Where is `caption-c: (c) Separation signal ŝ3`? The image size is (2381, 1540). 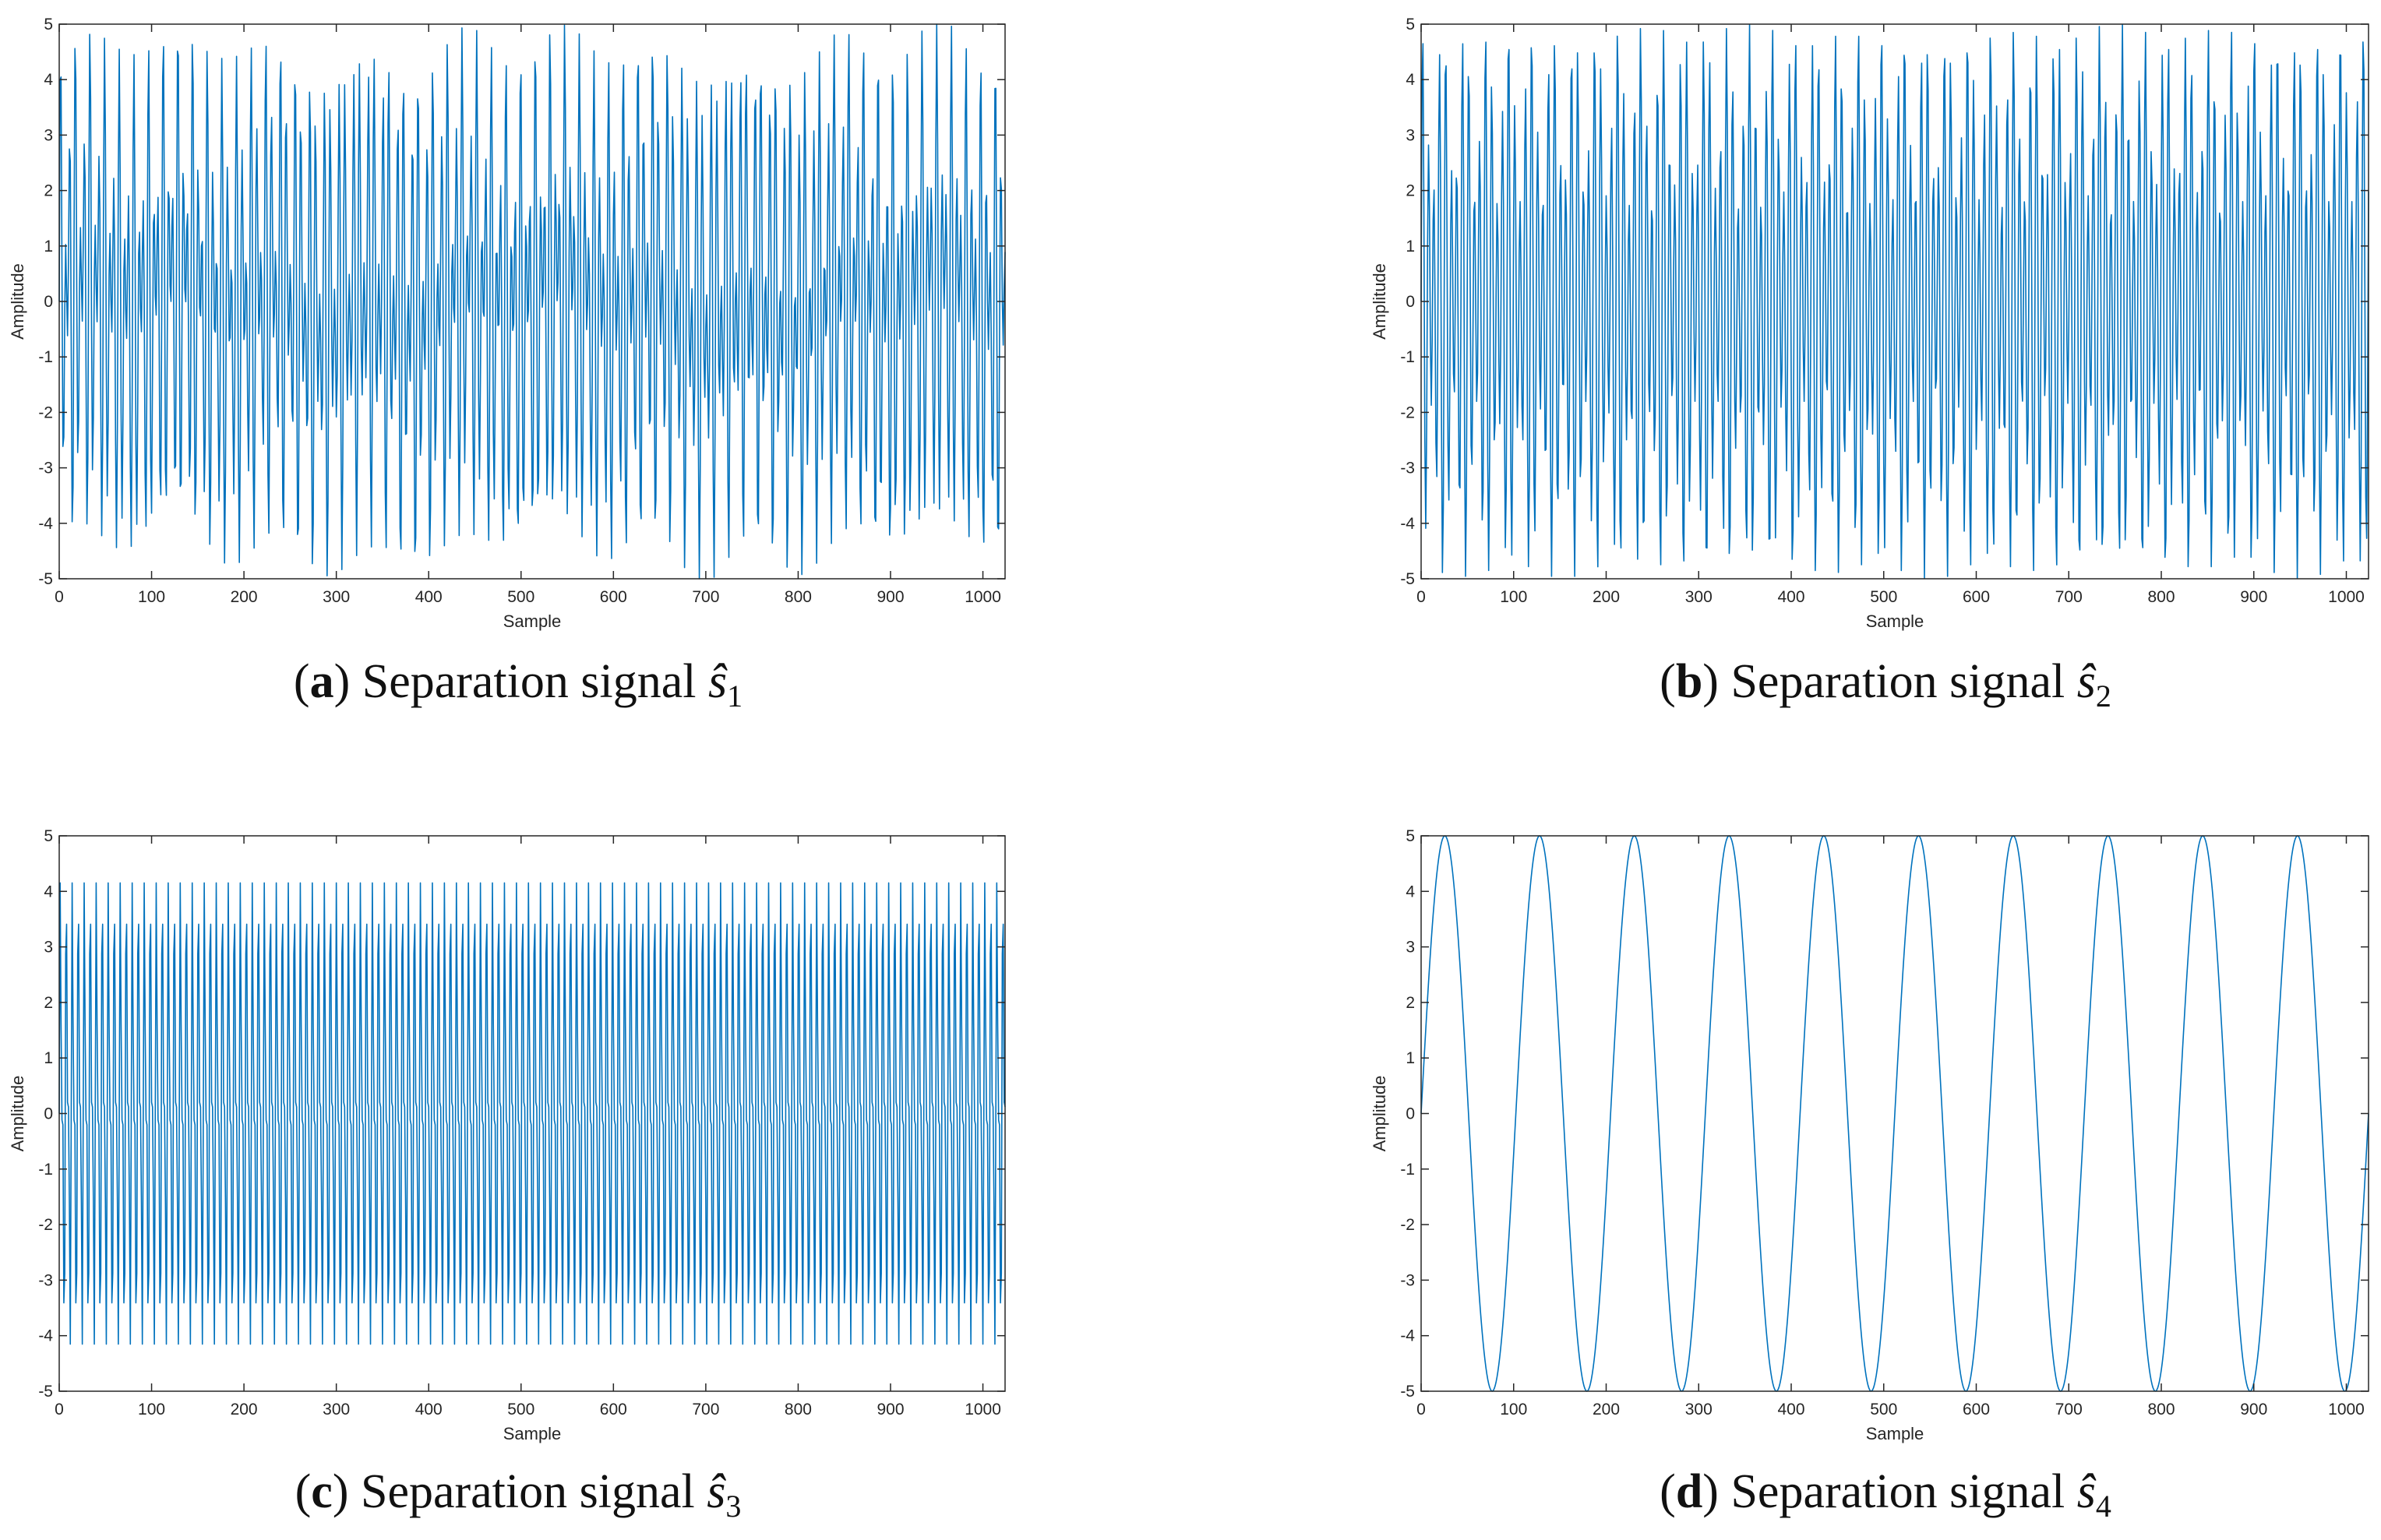 caption-c: (c) Separation signal ŝ3 is located at coordinates (518, 1494).